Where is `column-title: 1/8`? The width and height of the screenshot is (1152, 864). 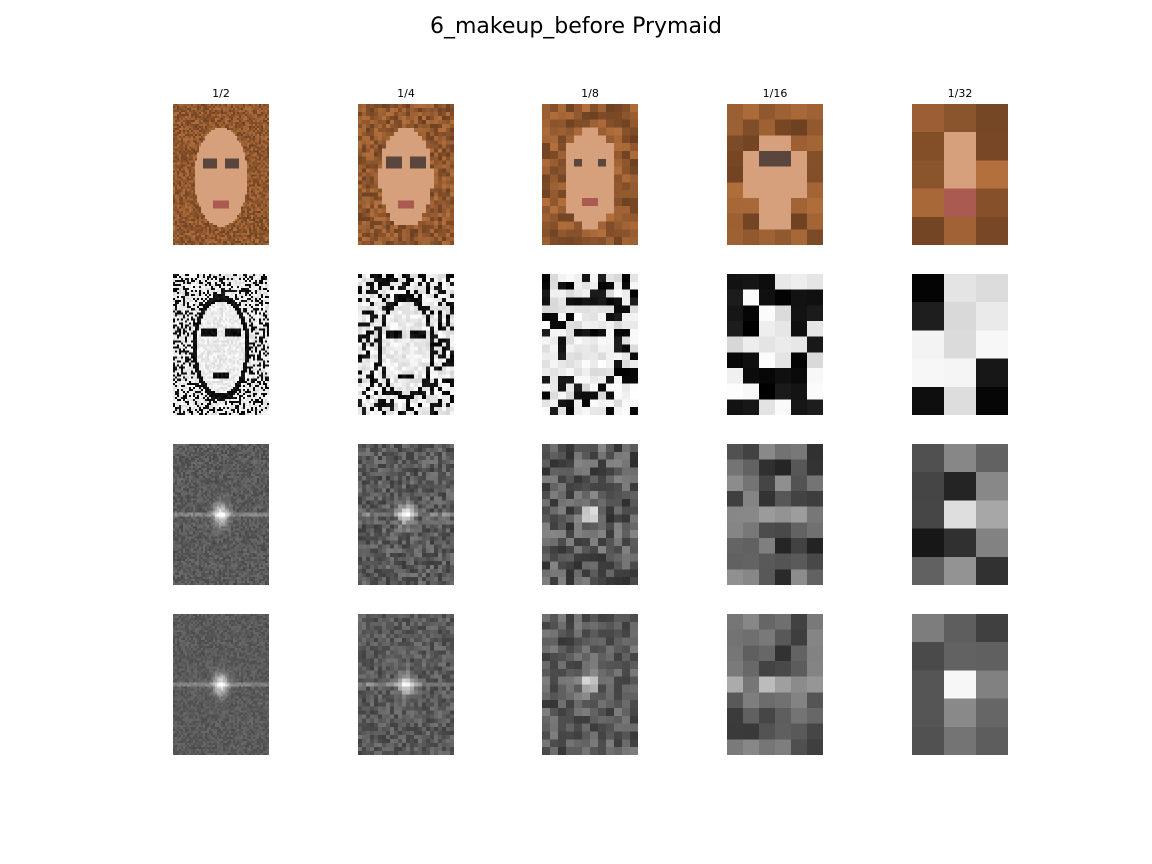
column-title: 1/8 is located at coordinates (590, 93).